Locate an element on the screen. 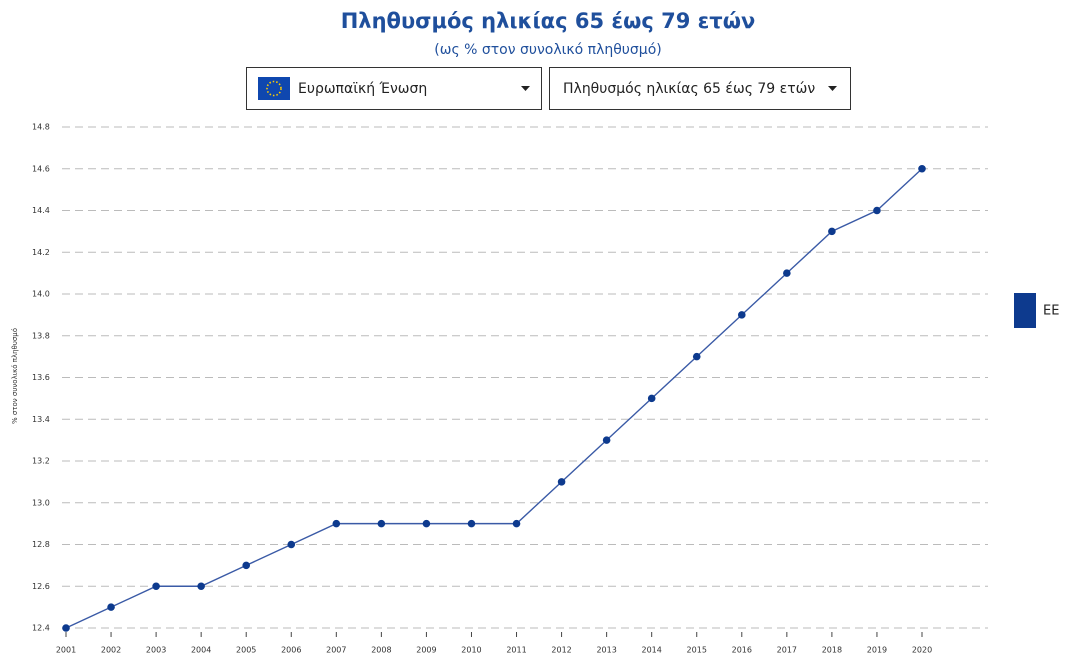 Image resolution: width=1065 pixels, height=657 pixels. y-tick-label: 14.8 is located at coordinates (41, 127).